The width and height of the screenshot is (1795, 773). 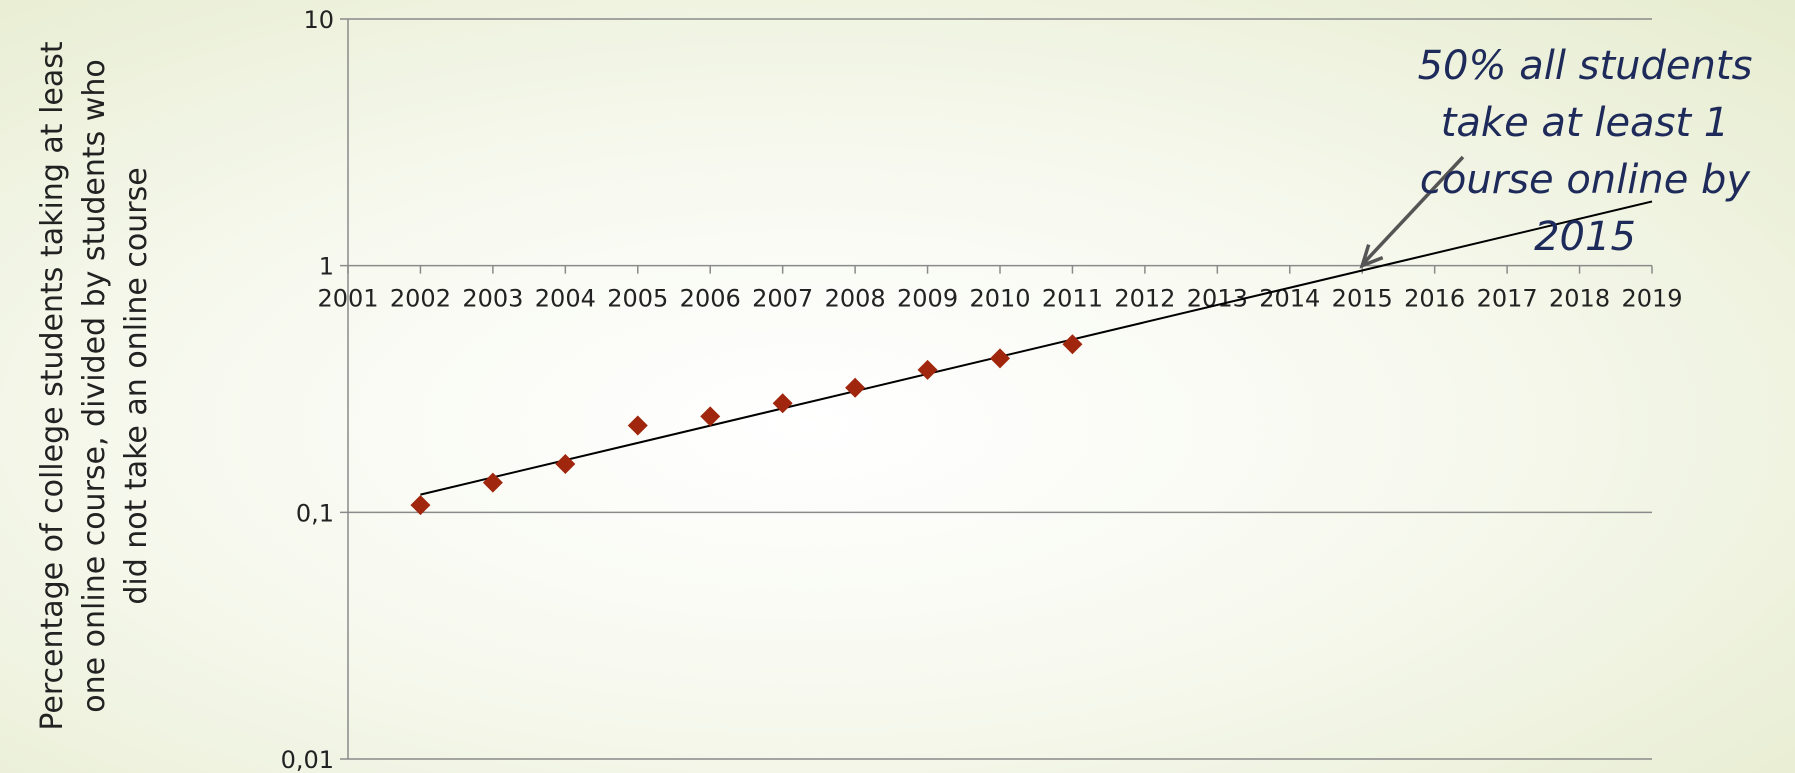 What do you see at coordinates (1072, 299) in the screenshot?
I see `x-tick-label: 2011` at bounding box center [1072, 299].